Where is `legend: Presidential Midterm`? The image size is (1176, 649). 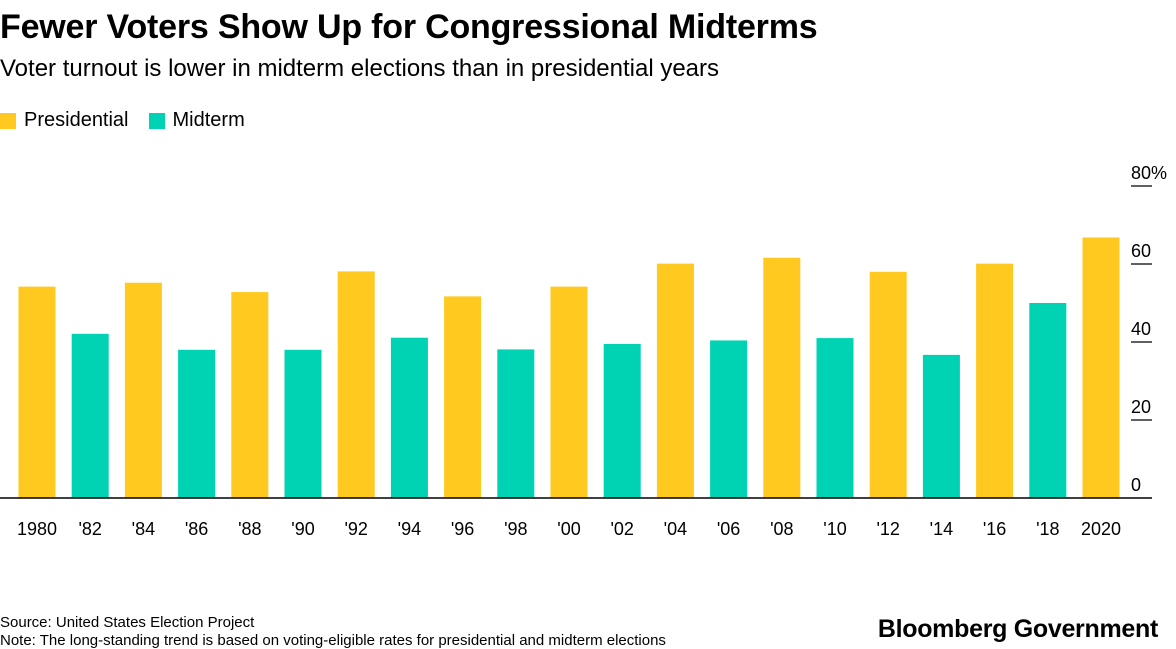 legend: Presidential Midterm is located at coordinates (132, 120).